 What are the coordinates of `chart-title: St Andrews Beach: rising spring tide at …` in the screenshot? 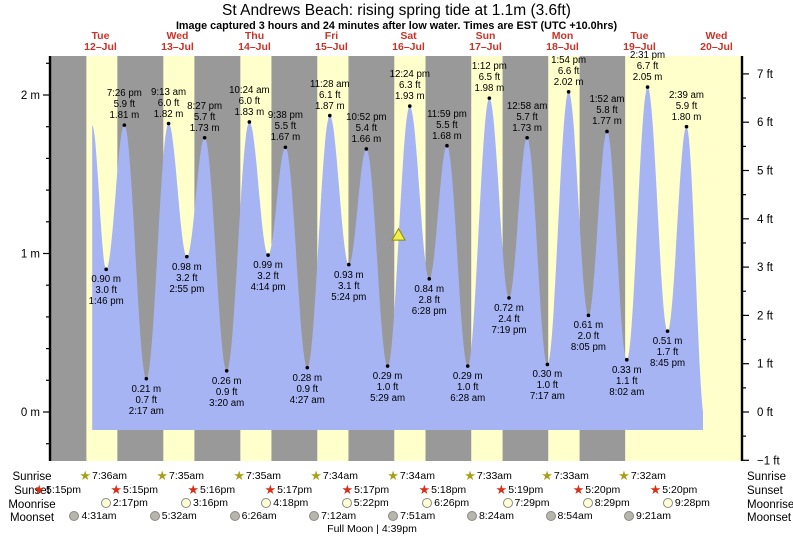 It's located at (396, 10).